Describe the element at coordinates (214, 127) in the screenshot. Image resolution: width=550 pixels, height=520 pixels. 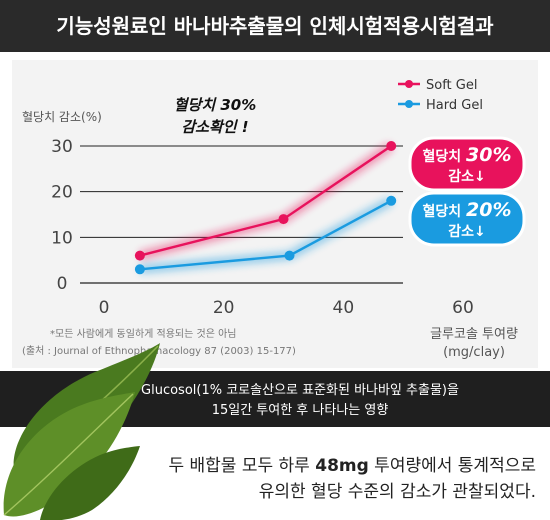
I see `chart-annotation: 감소확인 !` at that location.